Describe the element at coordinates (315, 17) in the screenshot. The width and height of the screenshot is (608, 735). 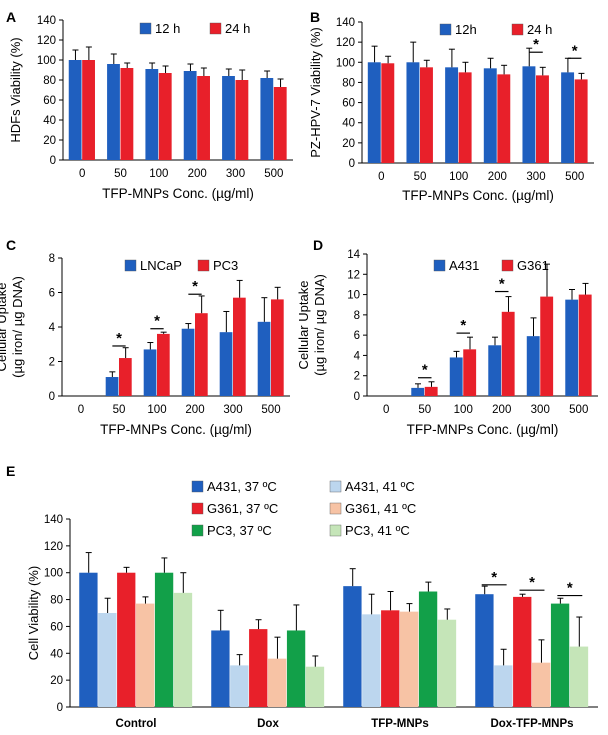
I see `panel-label: B` at that location.